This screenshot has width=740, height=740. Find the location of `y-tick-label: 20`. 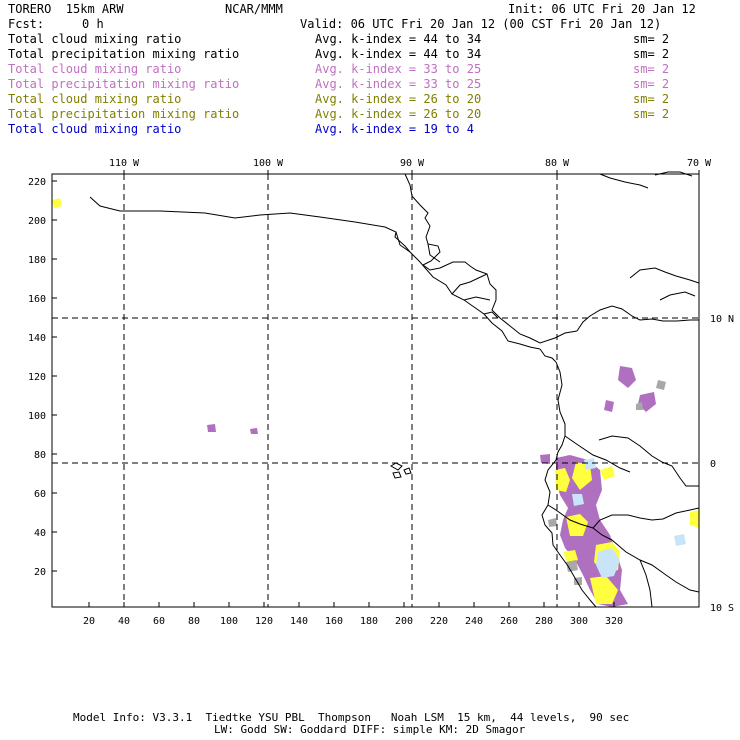

y-tick-label: 20 is located at coordinates (40, 572).